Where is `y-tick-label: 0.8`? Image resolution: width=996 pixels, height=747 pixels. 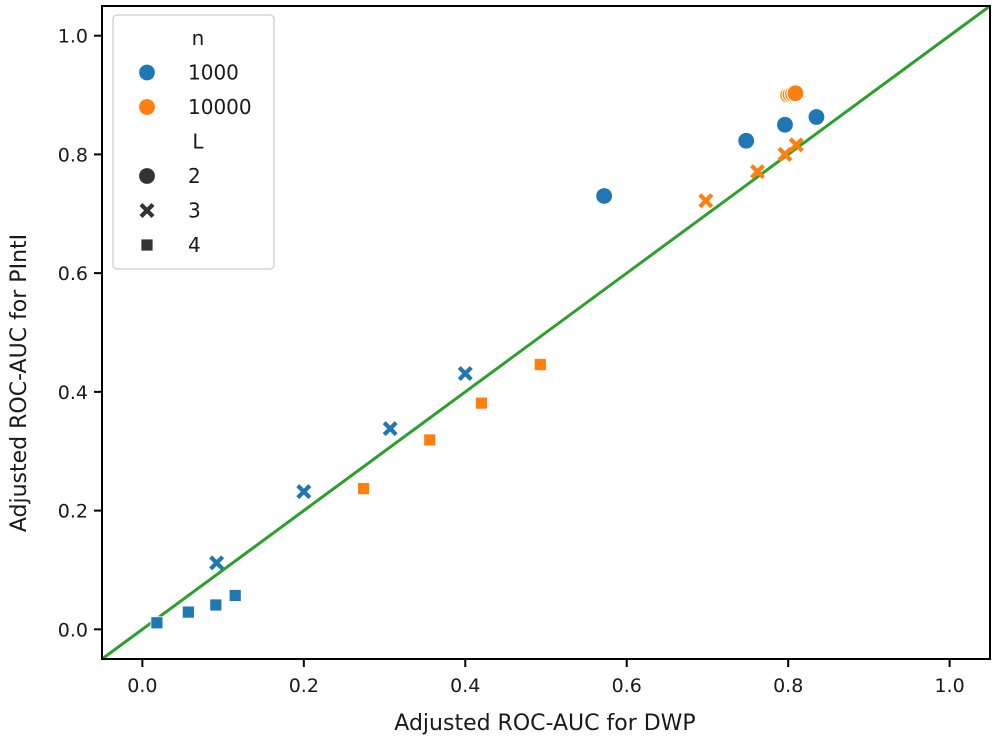 y-tick-label: 0.8 is located at coordinates (73, 155).